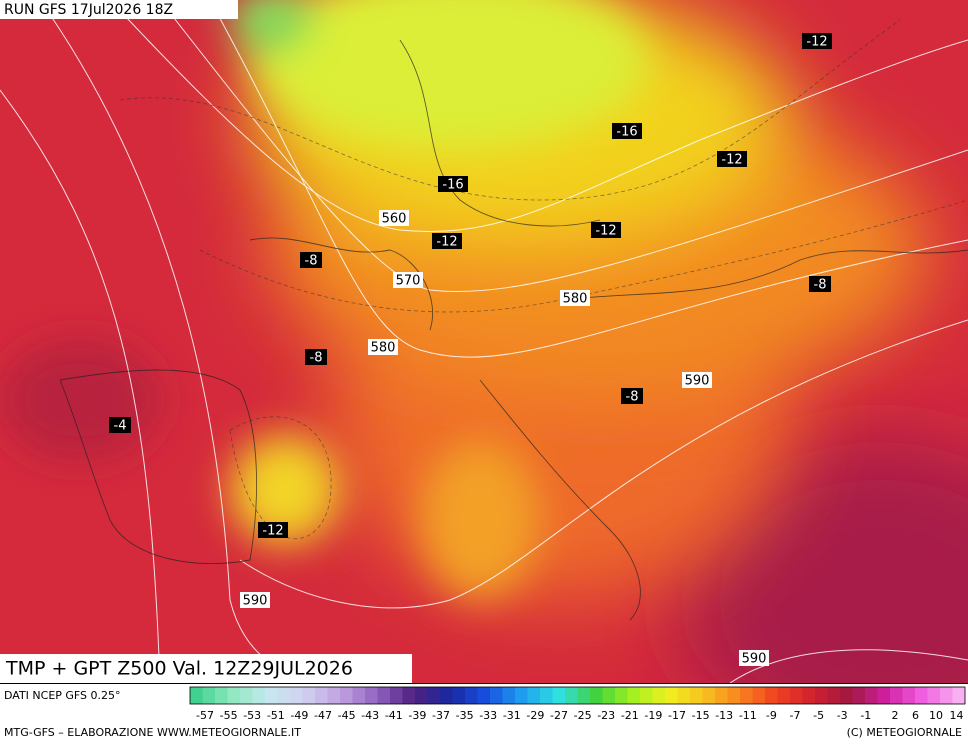 Image resolution: width=968 pixels, height=749 pixels. Describe the element at coordinates (488, 715) in the screenshot. I see `colorbar-label: -33` at that location.